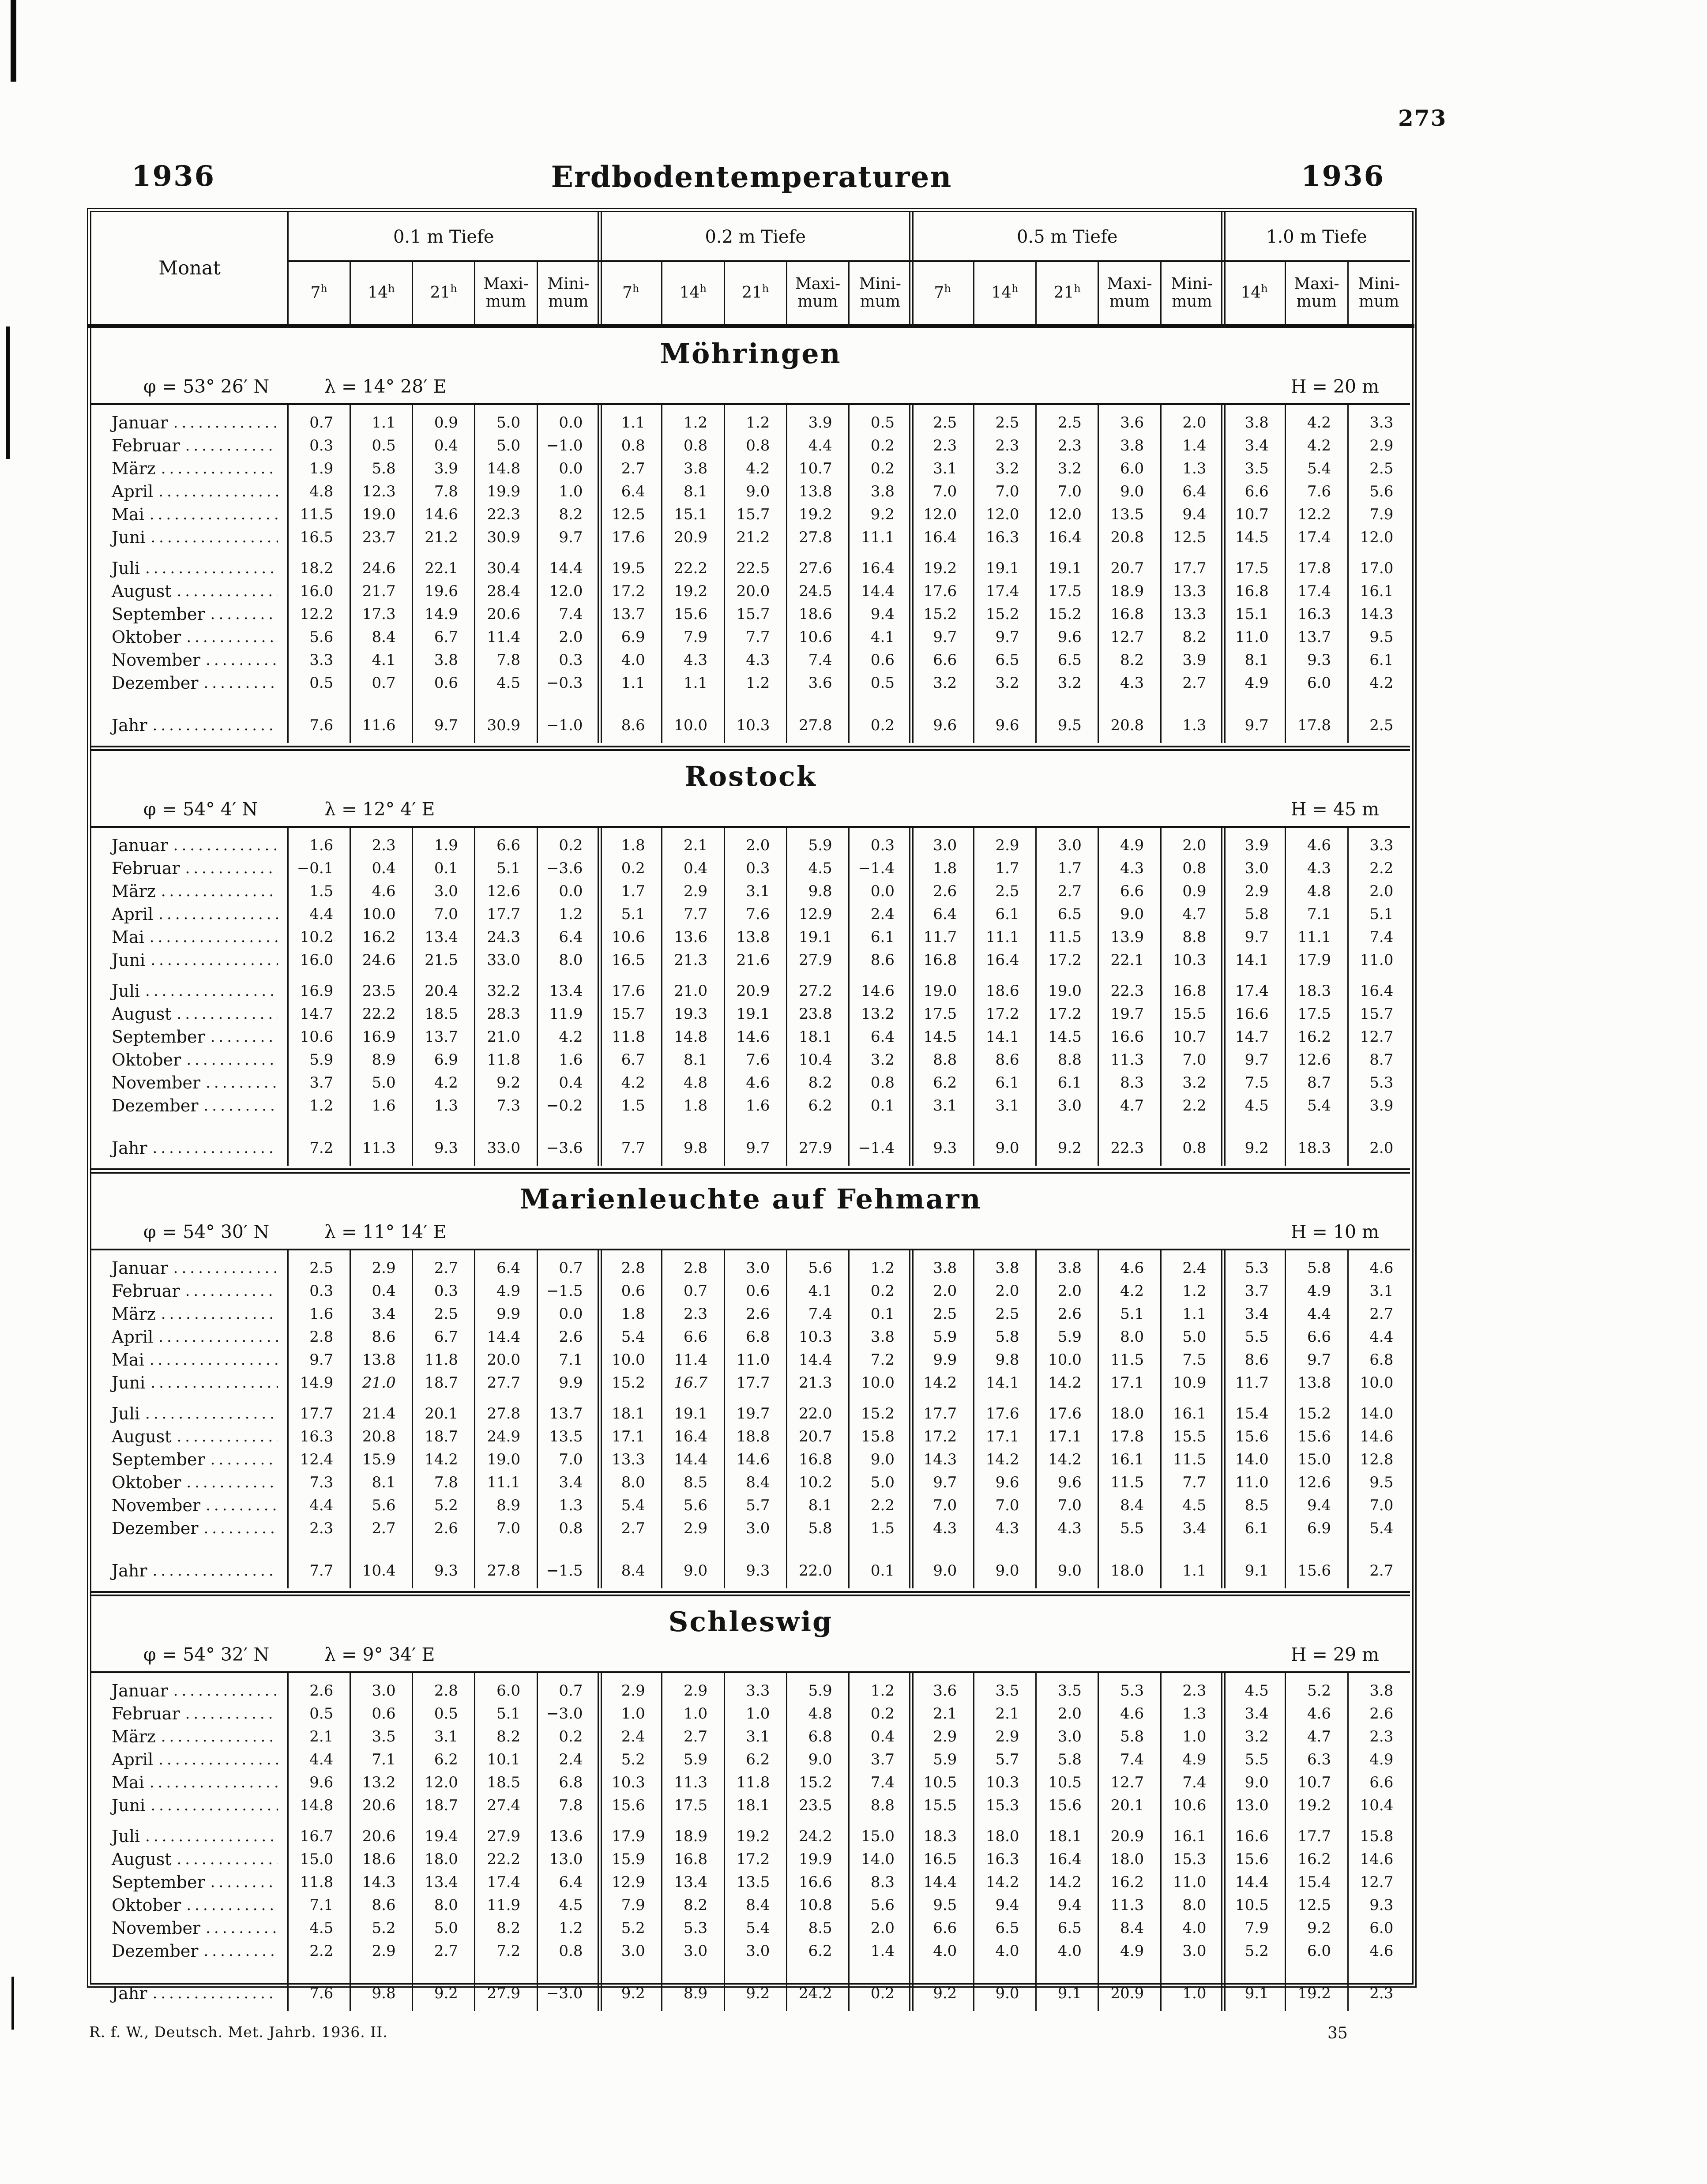 The height and width of the screenshot is (2184, 1707). Describe the element at coordinates (1381, 1060) in the screenshot. I see `temp-cell: 8.7` at that location.